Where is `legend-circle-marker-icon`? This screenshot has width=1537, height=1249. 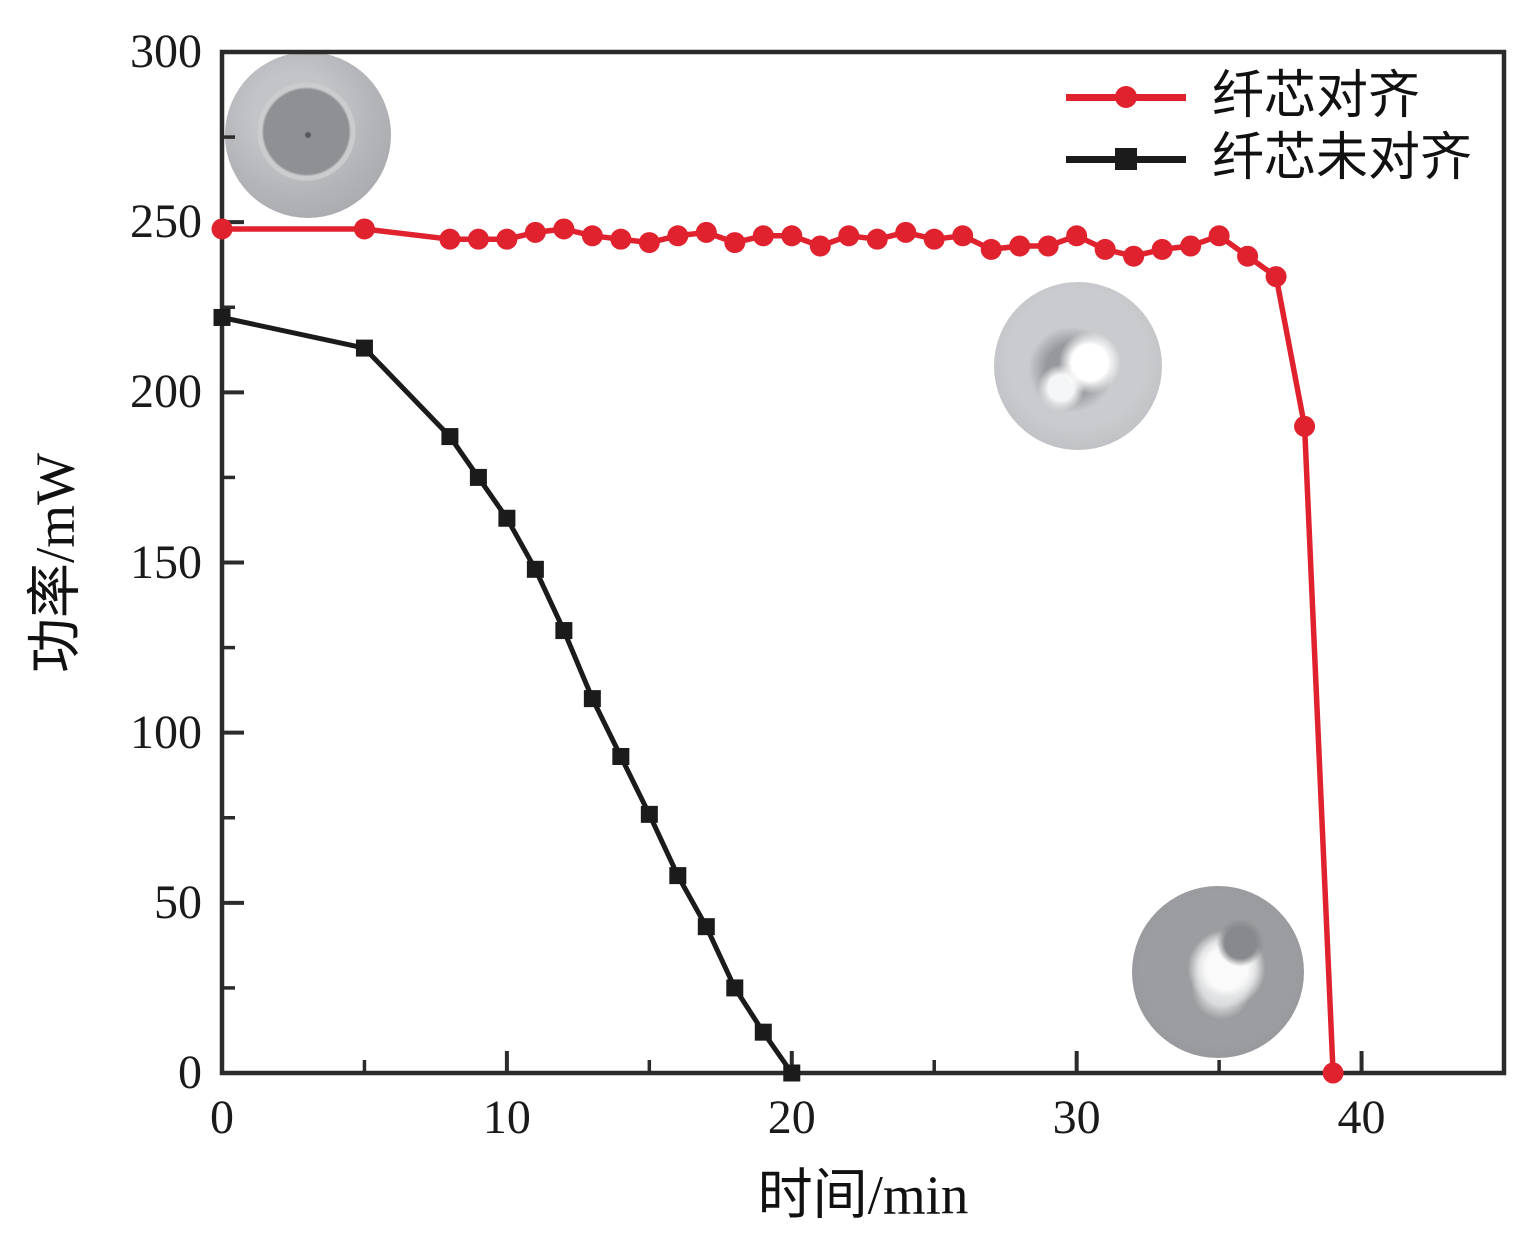 legend-circle-marker-icon is located at coordinates (1126, 97).